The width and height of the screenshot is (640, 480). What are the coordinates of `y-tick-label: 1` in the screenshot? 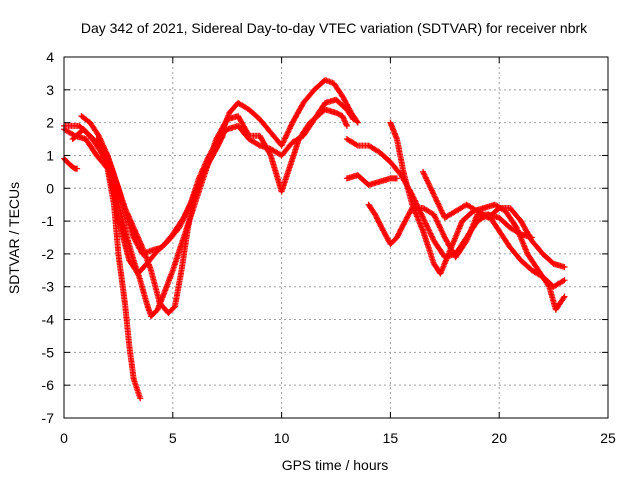 It's located at (50, 155).